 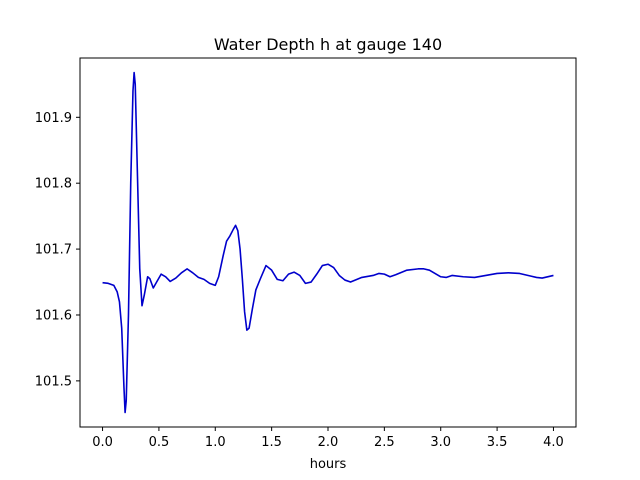 I want to click on chart-title: Water Depth h at gauge 140, so click(x=328, y=44).